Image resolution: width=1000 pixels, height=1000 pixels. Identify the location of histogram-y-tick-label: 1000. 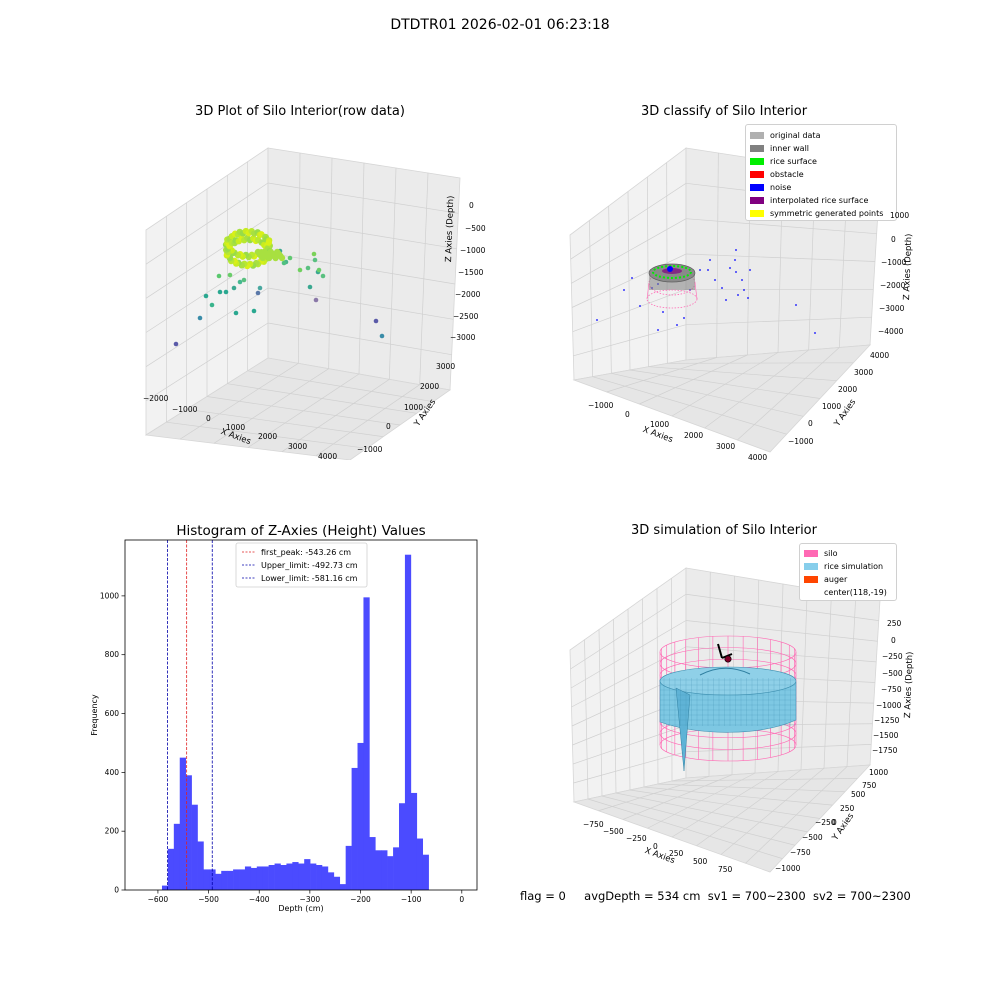
(109, 595).